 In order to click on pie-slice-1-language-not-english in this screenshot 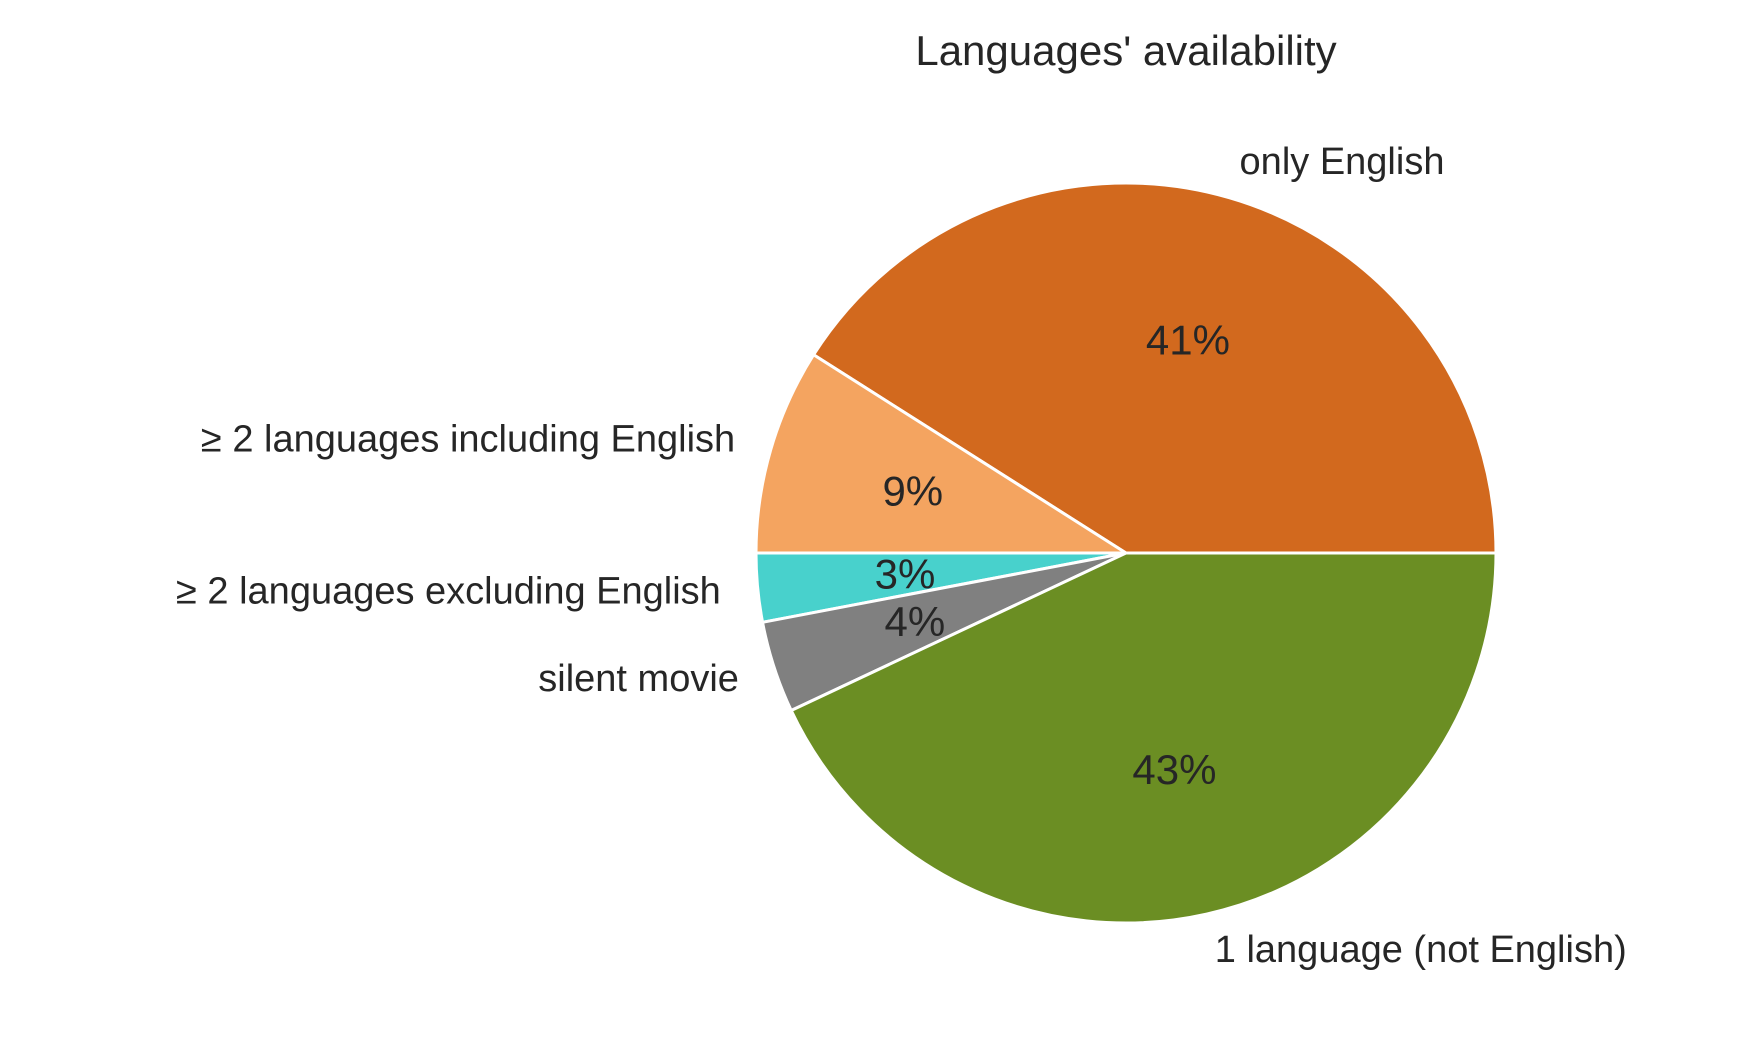, I will do `click(1143, 738)`.